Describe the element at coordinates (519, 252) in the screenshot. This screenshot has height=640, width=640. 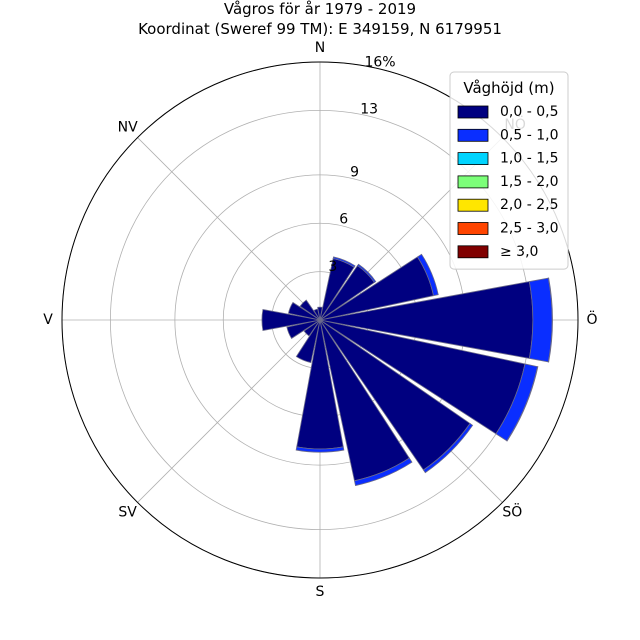
I see `legend-label: ≥ 3,0` at that location.